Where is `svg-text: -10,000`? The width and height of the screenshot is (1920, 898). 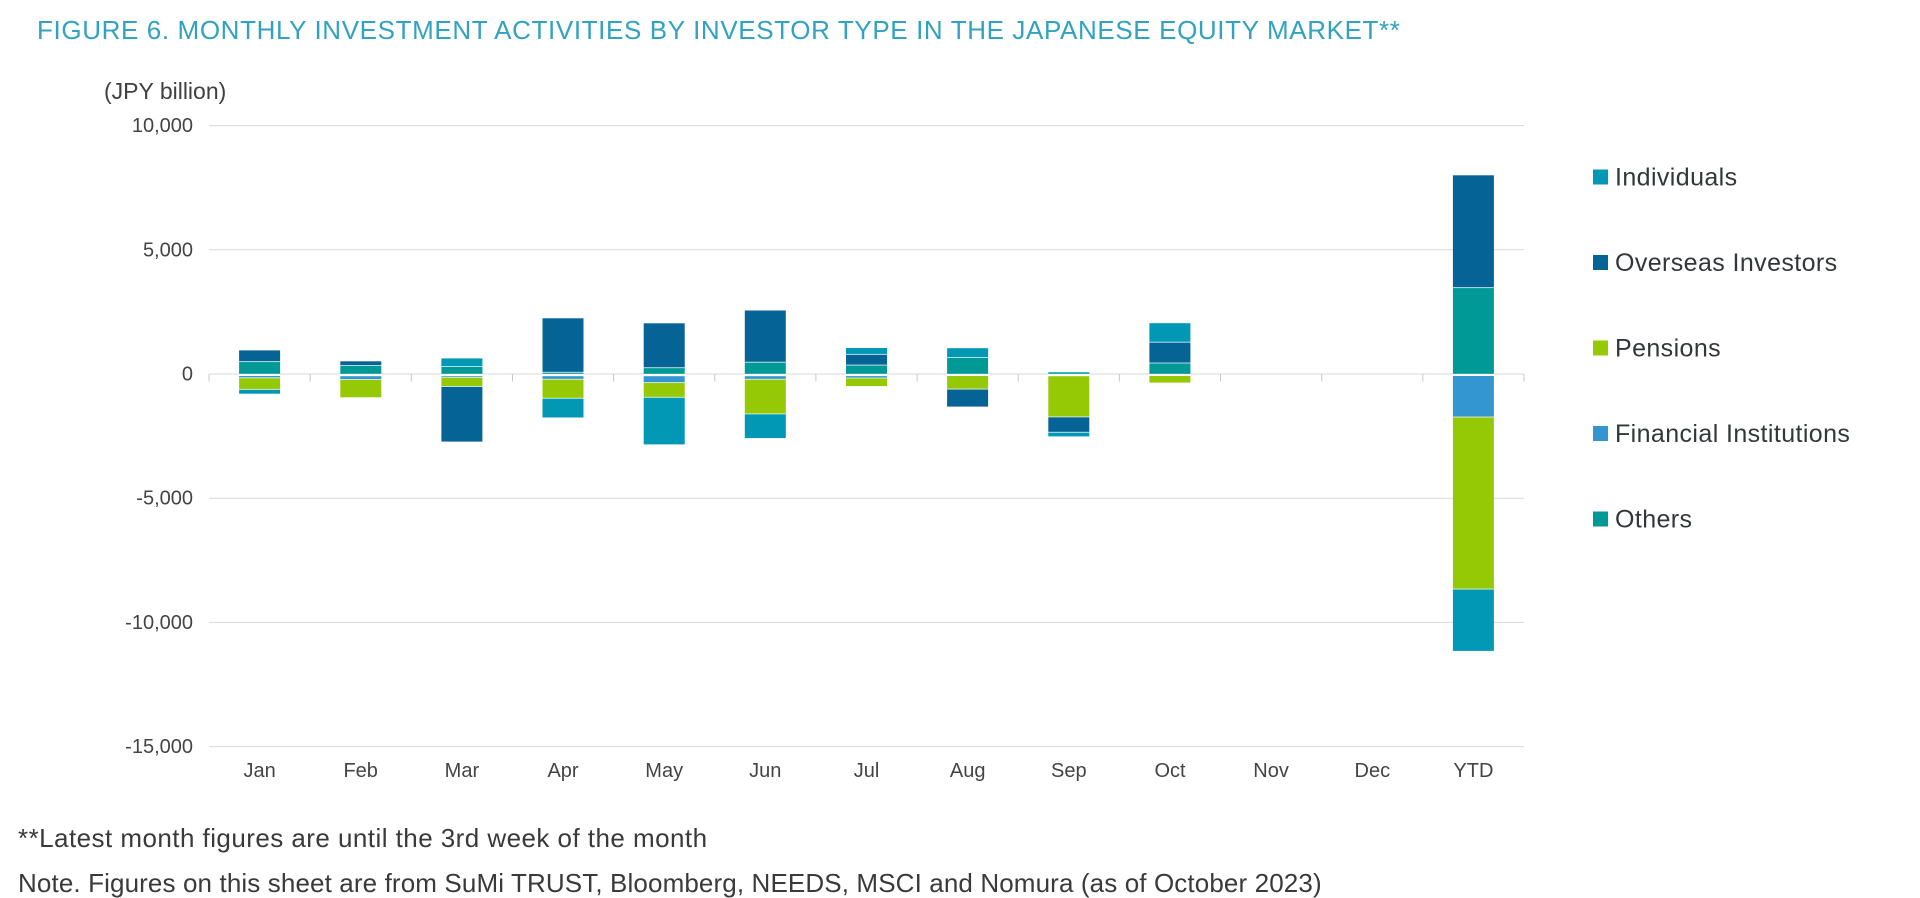 svg-text: -10,000 is located at coordinates (159, 623).